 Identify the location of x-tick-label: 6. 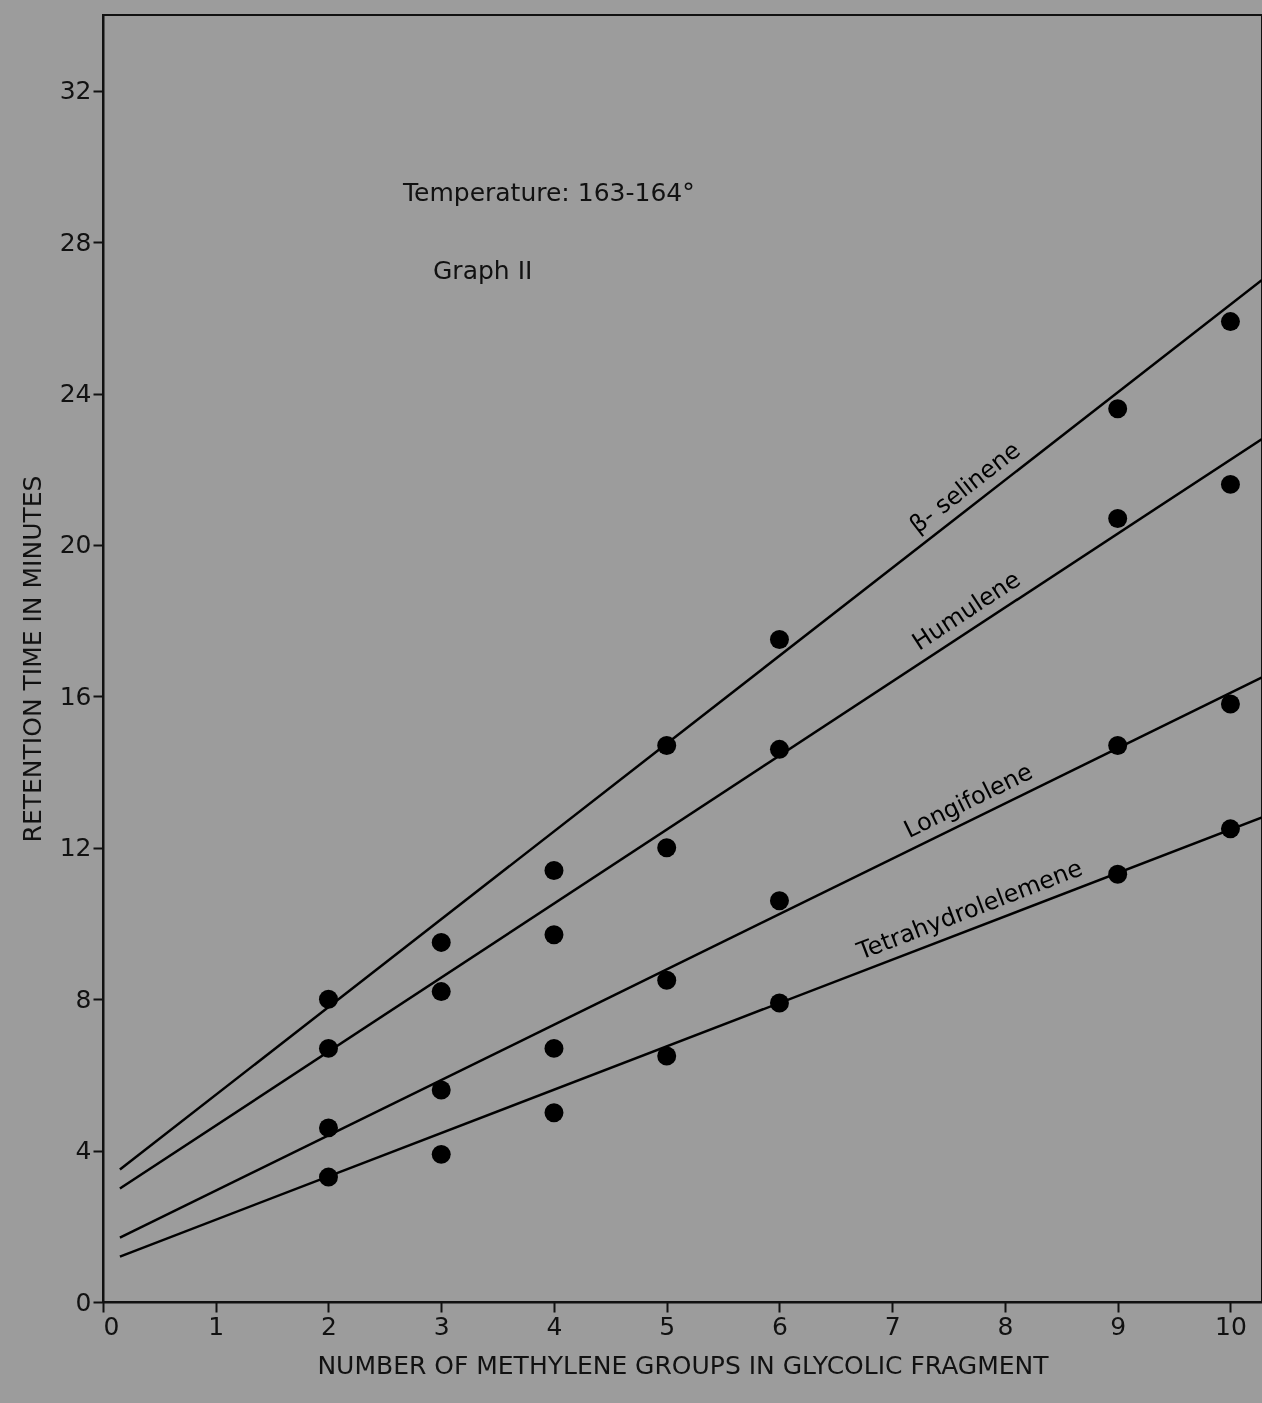
(780, 1326).